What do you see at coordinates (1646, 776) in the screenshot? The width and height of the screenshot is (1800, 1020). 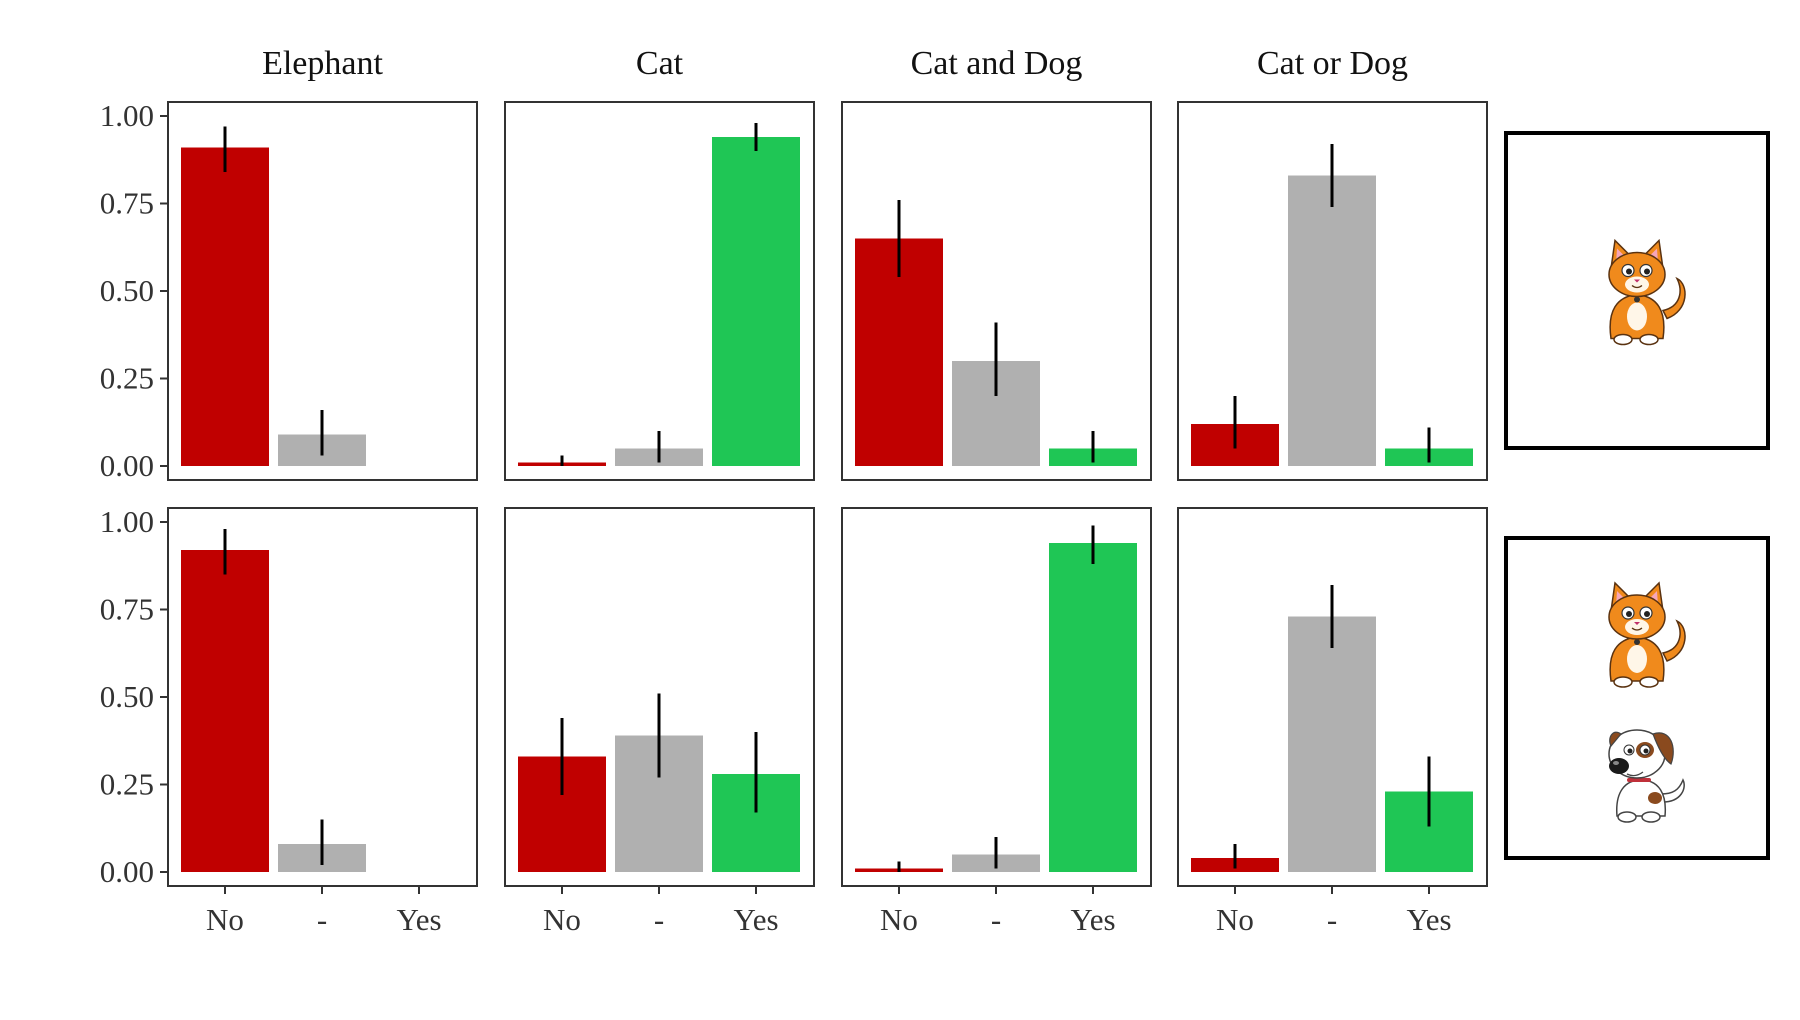 I see `dog-icon` at bounding box center [1646, 776].